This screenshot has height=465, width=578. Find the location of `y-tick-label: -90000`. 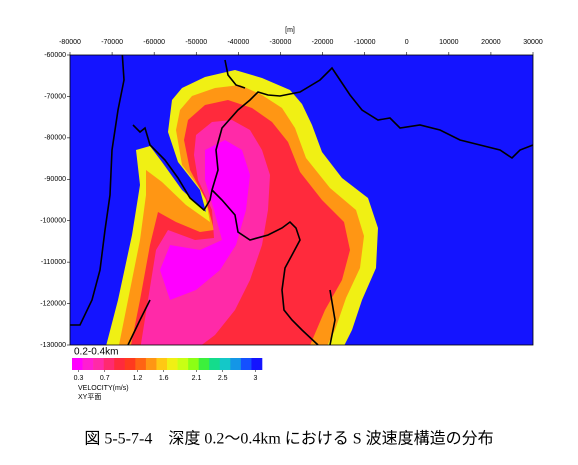

y-tick-label: -90000 is located at coordinates (55, 179).